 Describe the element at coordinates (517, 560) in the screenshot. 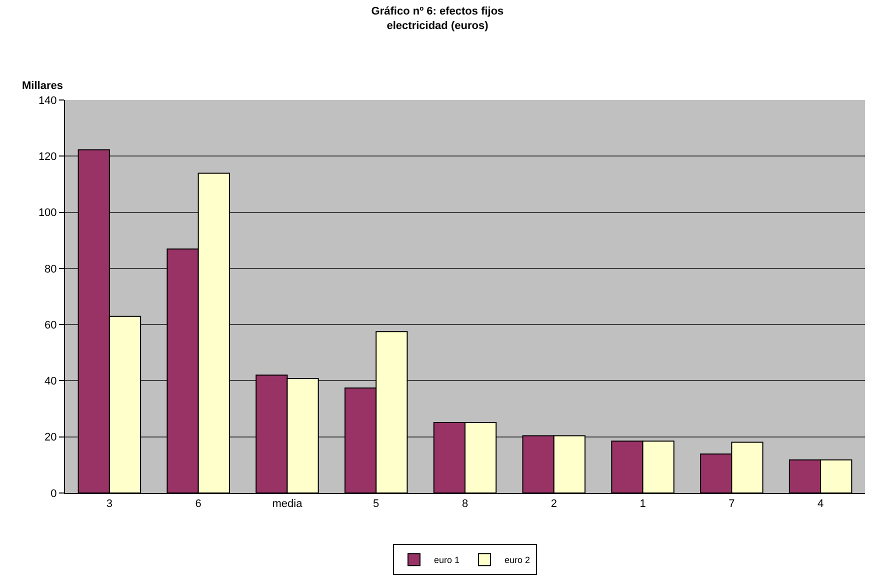

I see `legend-label: euro 2` at that location.